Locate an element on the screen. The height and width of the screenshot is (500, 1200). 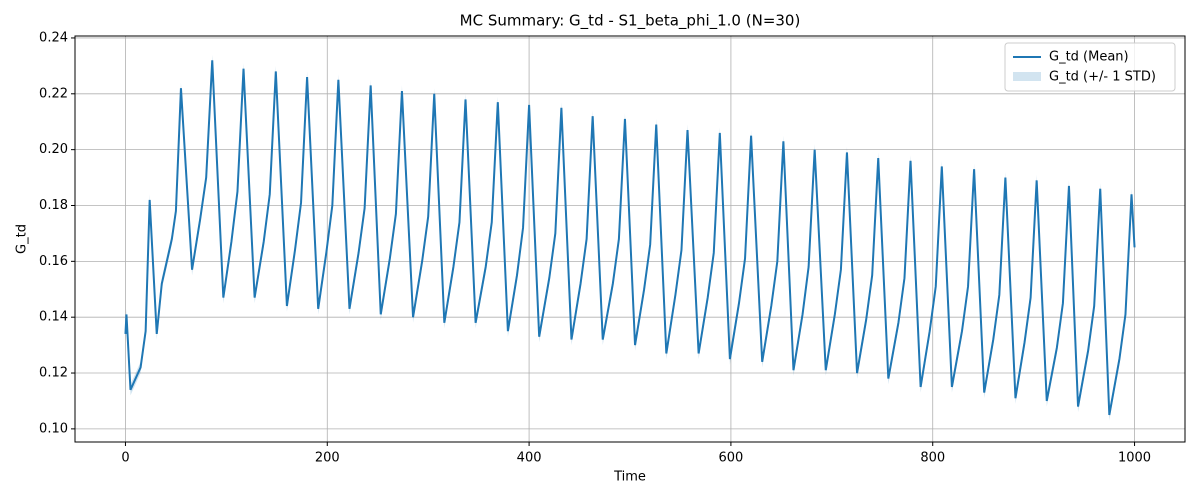
legend-swatch is located at coordinates (1027, 76).